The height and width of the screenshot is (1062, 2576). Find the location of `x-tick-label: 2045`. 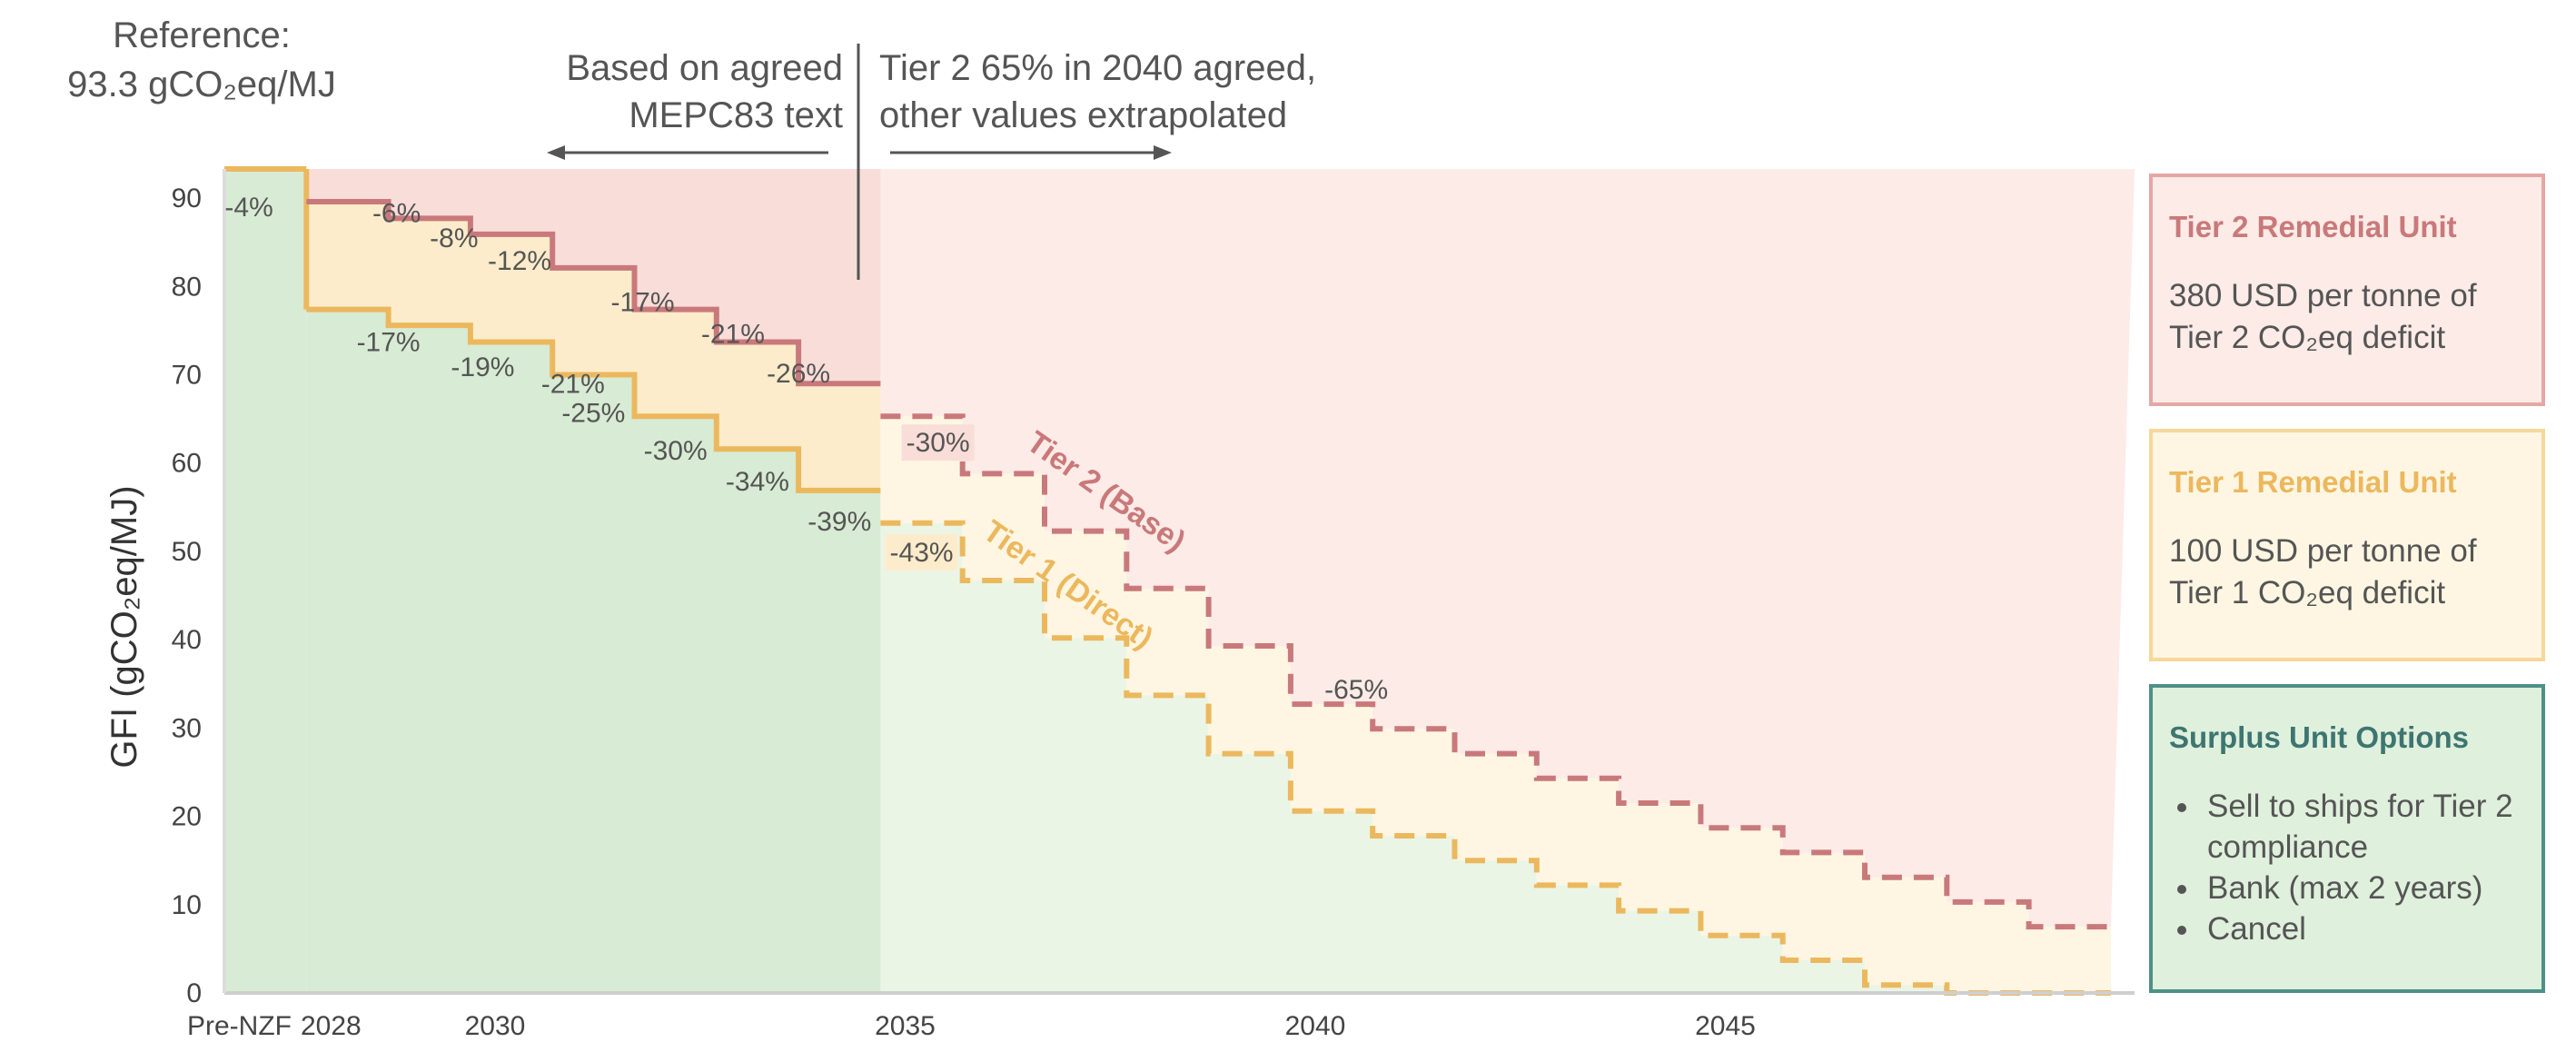

x-tick-label: 2045 is located at coordinates (1725, 1026).